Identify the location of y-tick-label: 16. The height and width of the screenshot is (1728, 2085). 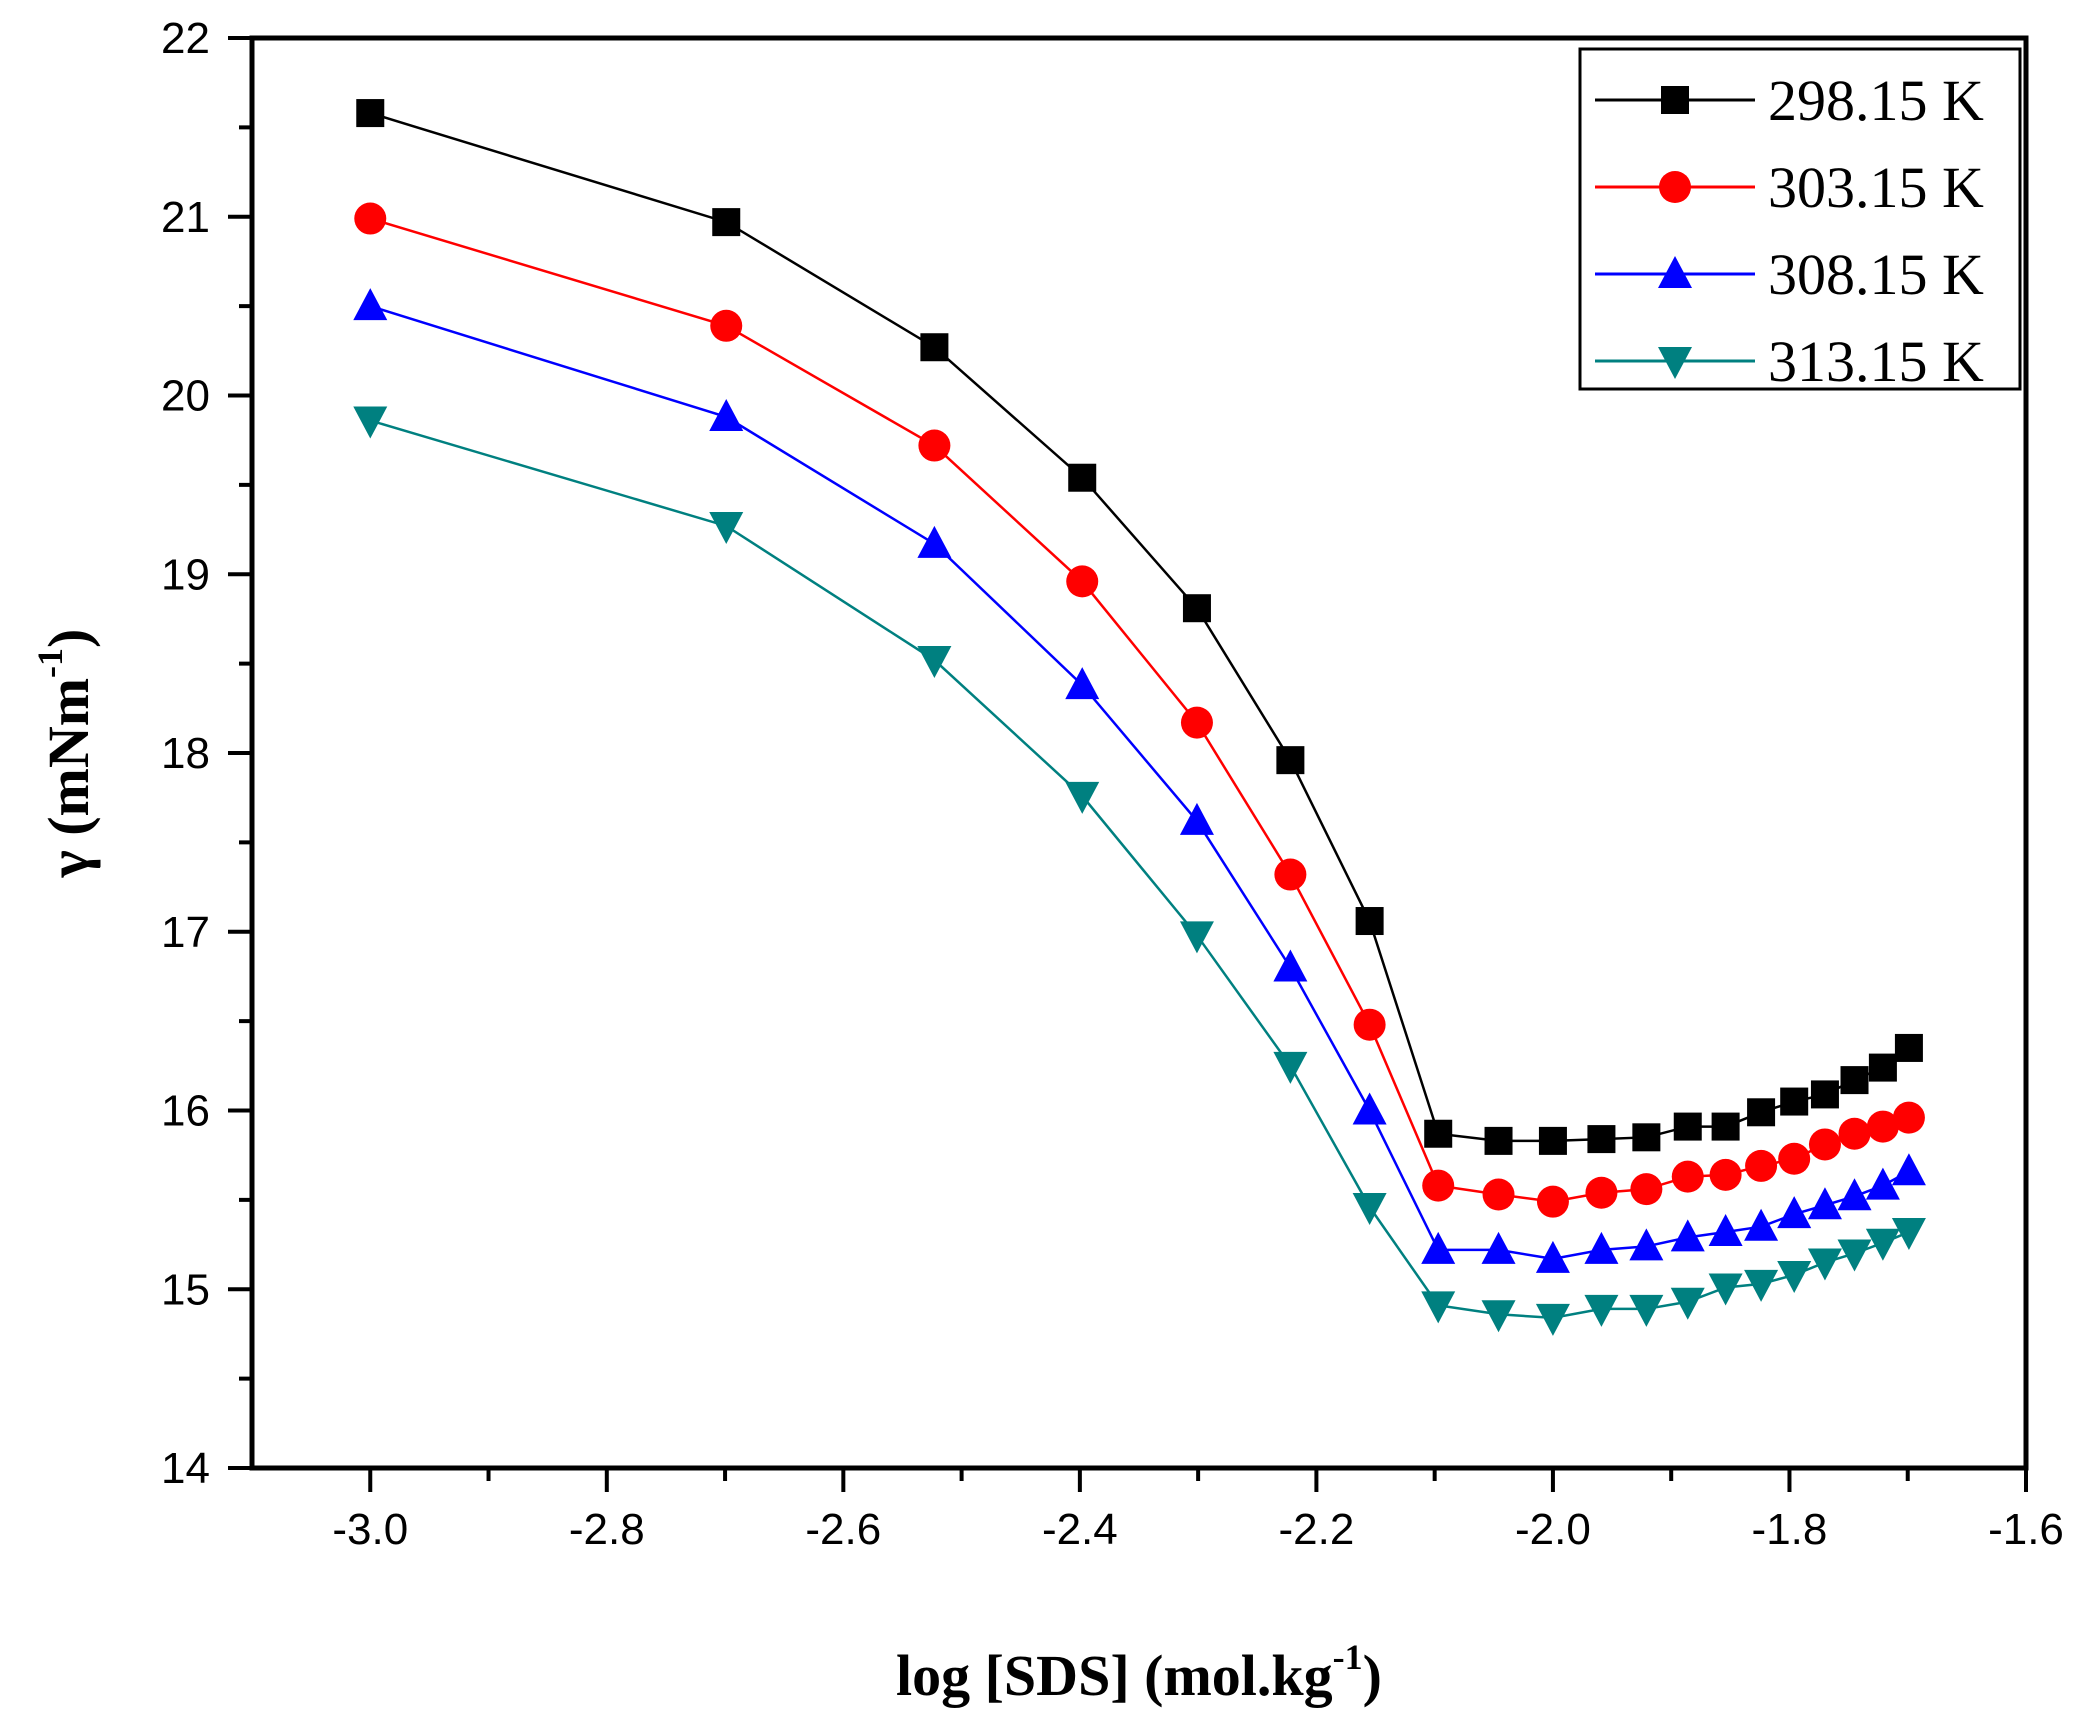
(185, 1111).